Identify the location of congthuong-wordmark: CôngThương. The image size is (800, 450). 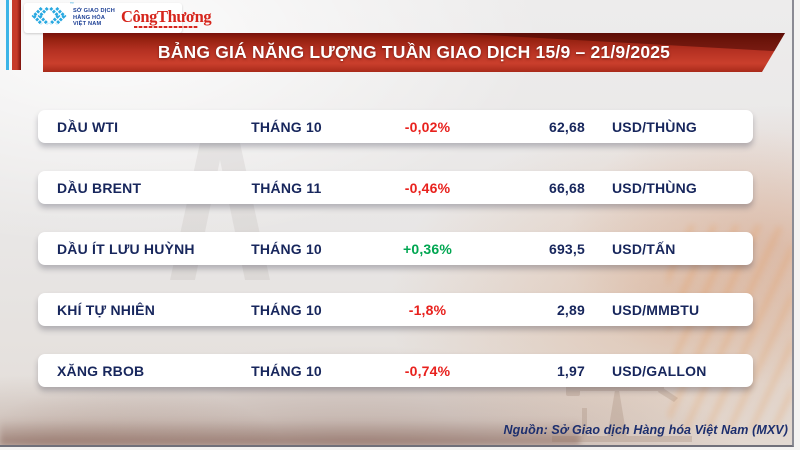
(166, 16).